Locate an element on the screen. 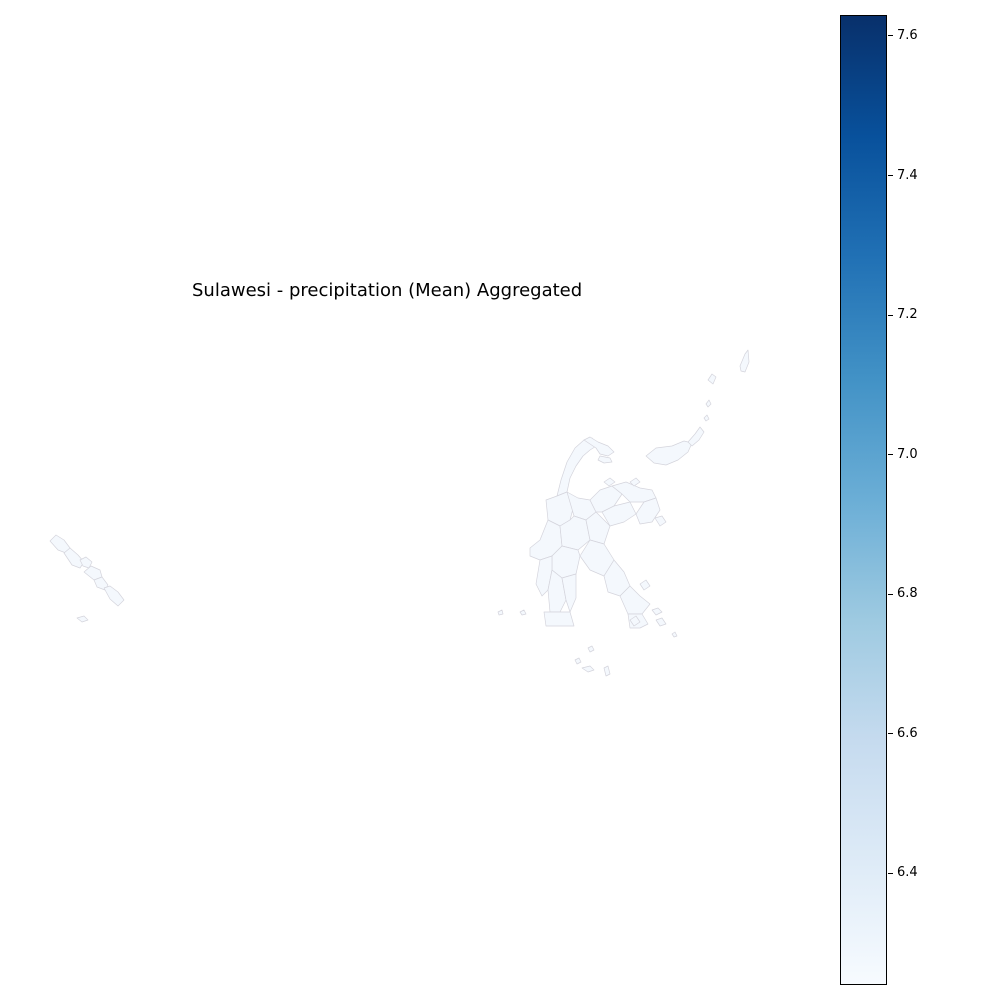 The height and width of the screenshot is (1000, 1000). region-islet-k is located at coordinates (523, 612).